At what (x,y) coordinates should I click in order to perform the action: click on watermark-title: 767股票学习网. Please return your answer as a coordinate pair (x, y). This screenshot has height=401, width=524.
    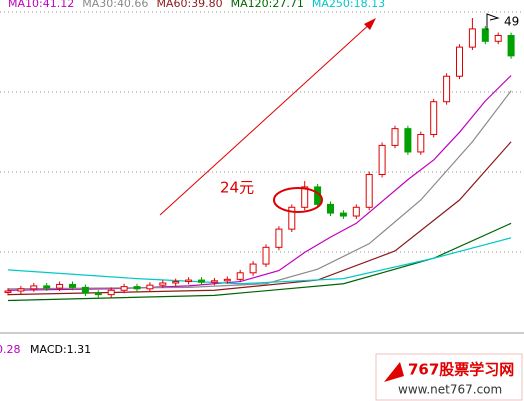
    Looking at the image, I should click on (461, 370).